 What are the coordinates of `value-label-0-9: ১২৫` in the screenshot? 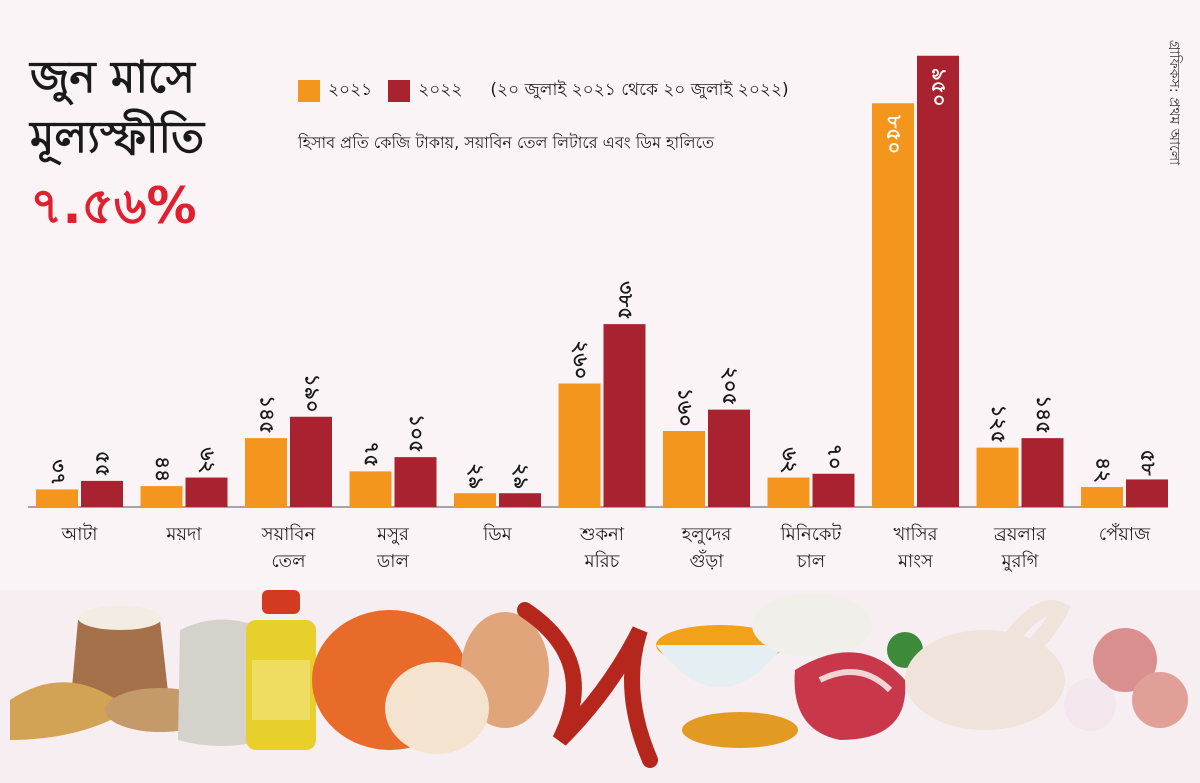 It's located at (999, 424).